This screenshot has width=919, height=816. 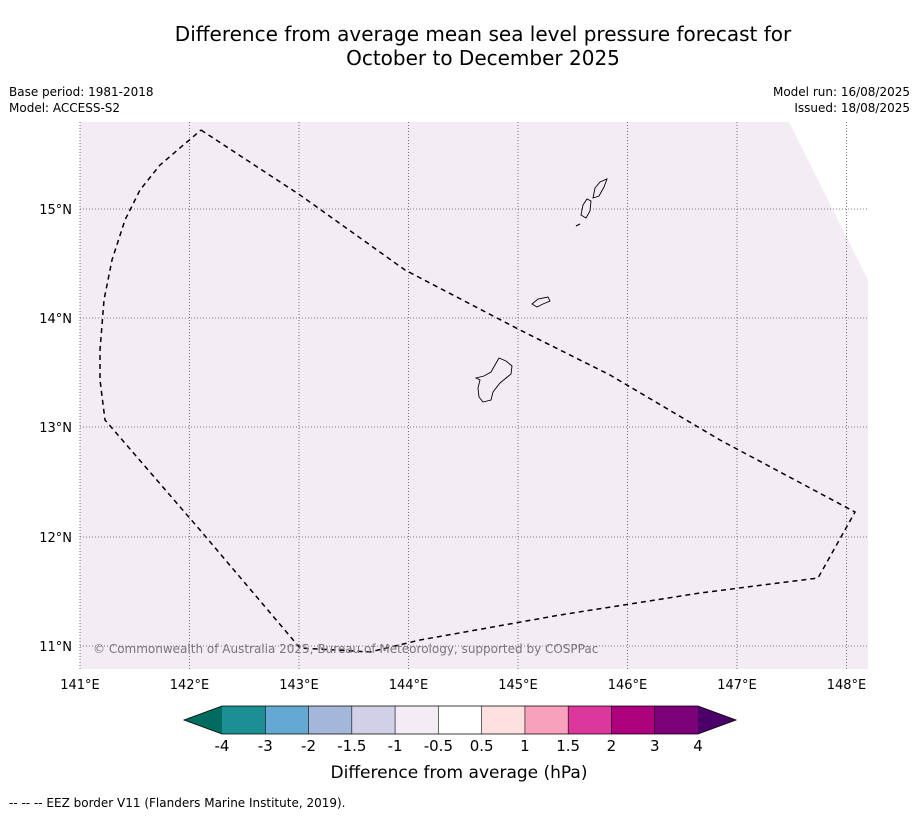 What do you see at coordinates (395, 746) in the screenshot?
I see `colorbar-tick-label: -1` at bounding box center [395, 746].